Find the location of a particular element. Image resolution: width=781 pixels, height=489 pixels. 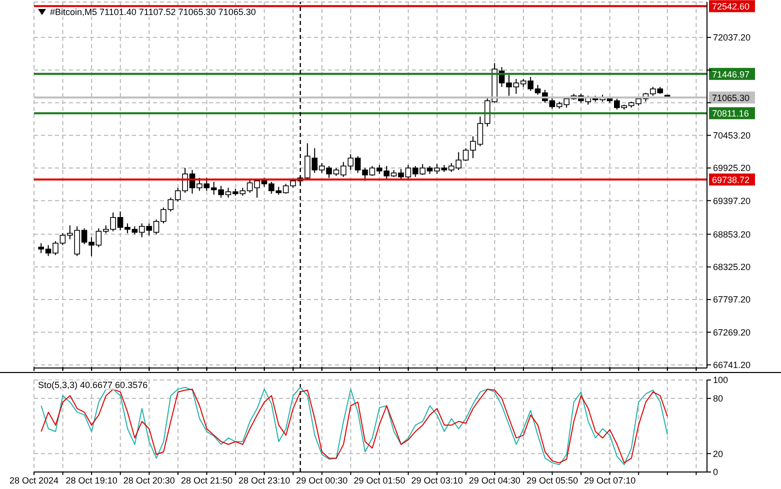

x-tick-label: 28 Oct 21:50 is located at coordinates (206, 480).